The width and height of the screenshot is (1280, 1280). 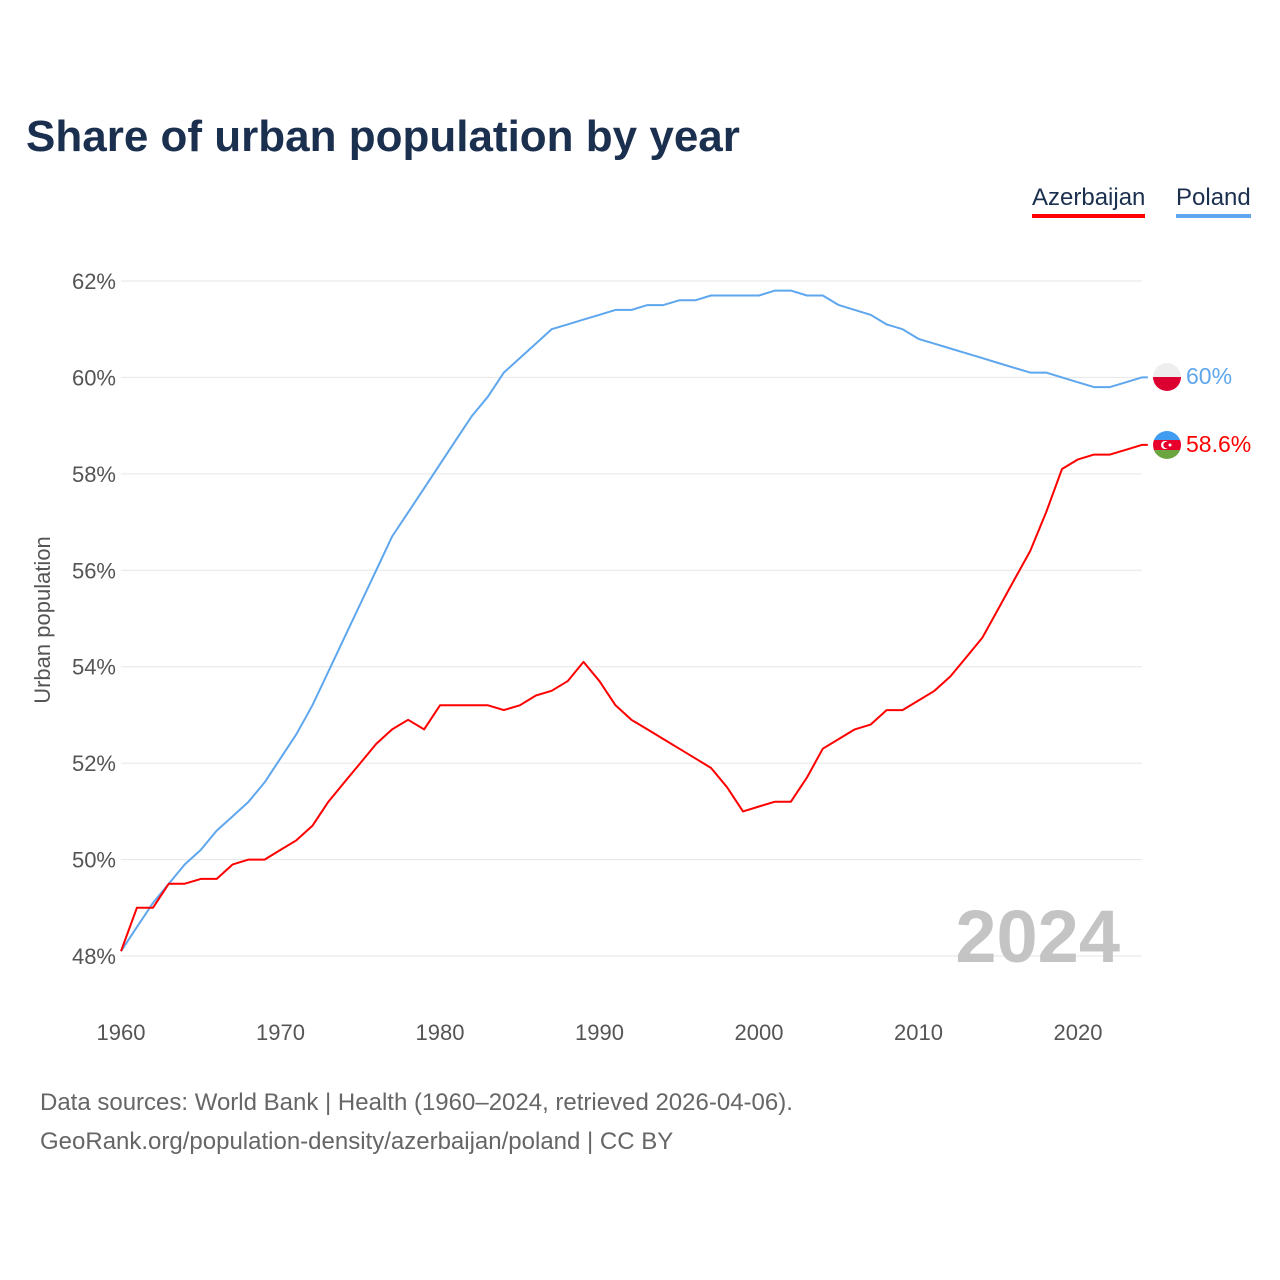 I want to click on y-tick-label: 62%, so click(x=94, y=281).